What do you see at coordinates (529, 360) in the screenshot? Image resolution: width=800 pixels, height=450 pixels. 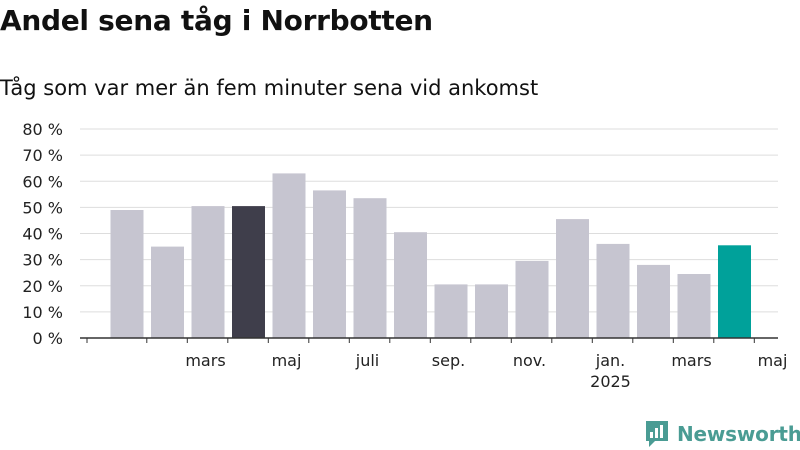 I see `x-tick-label: nov.` at bounding box center [529, 360].